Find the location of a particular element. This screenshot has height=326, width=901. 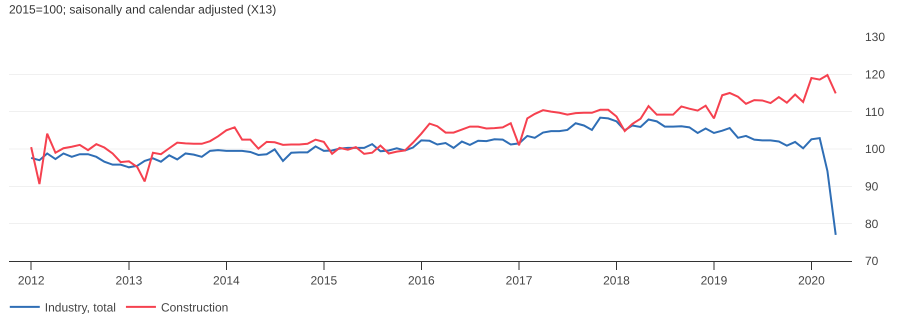

chart-title: 2015=100; saisonally and calendar adjusted (X13) is located at coordinates (142, 9).